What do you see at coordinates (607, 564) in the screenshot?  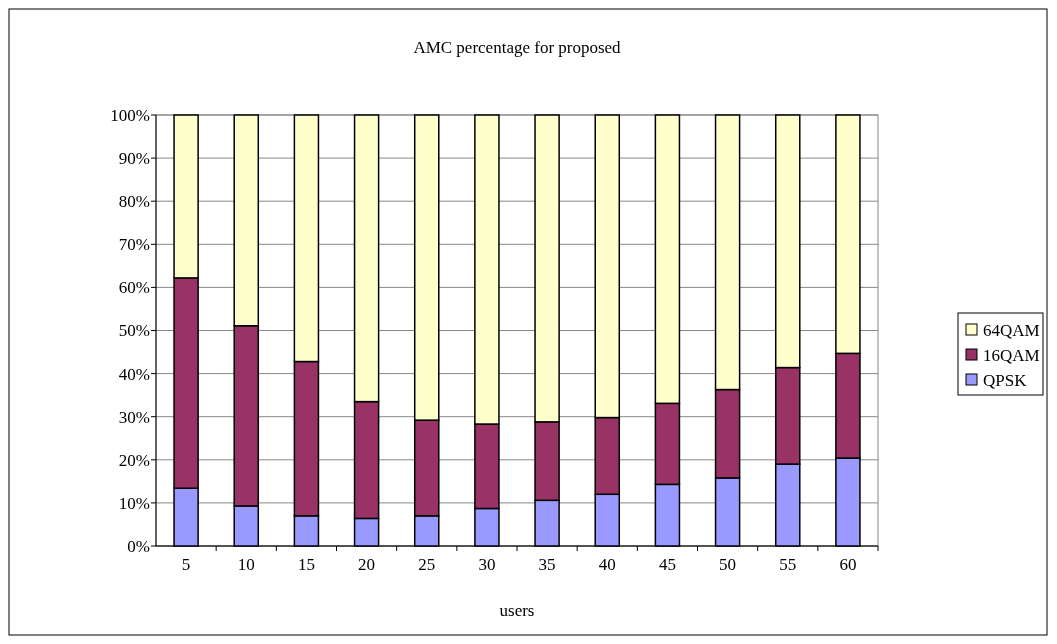 I see `x-tick-label: 40` at bounding box center [607, 564].